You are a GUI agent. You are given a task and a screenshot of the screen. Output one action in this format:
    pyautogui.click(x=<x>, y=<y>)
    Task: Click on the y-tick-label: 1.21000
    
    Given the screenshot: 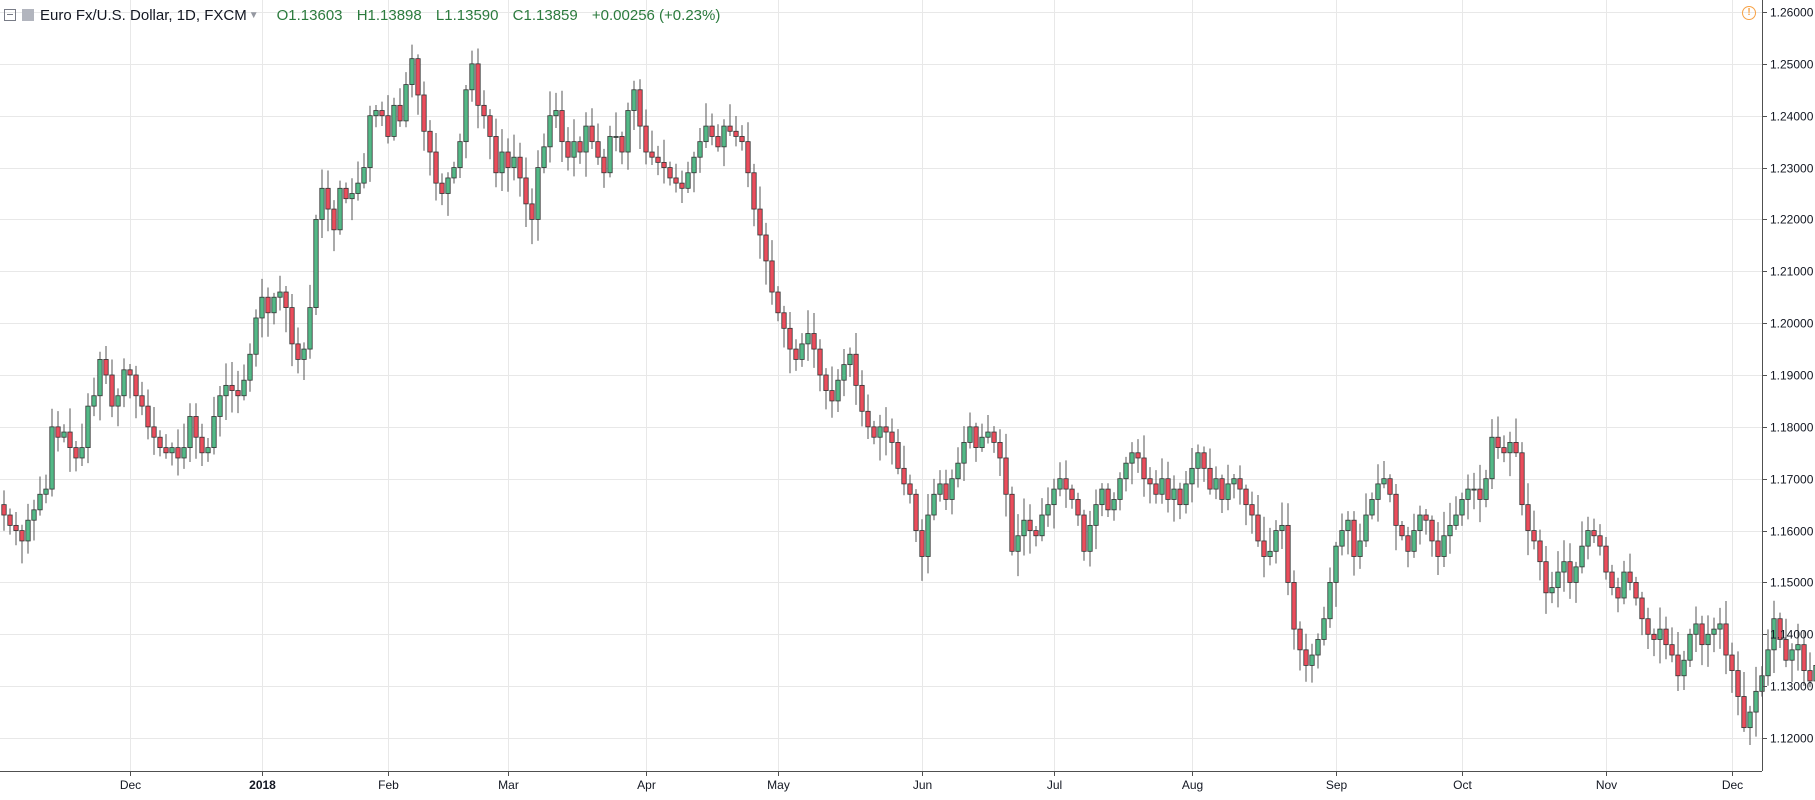 What is the action you would take?
    pyautogui.click(x=1792, y=272)
    